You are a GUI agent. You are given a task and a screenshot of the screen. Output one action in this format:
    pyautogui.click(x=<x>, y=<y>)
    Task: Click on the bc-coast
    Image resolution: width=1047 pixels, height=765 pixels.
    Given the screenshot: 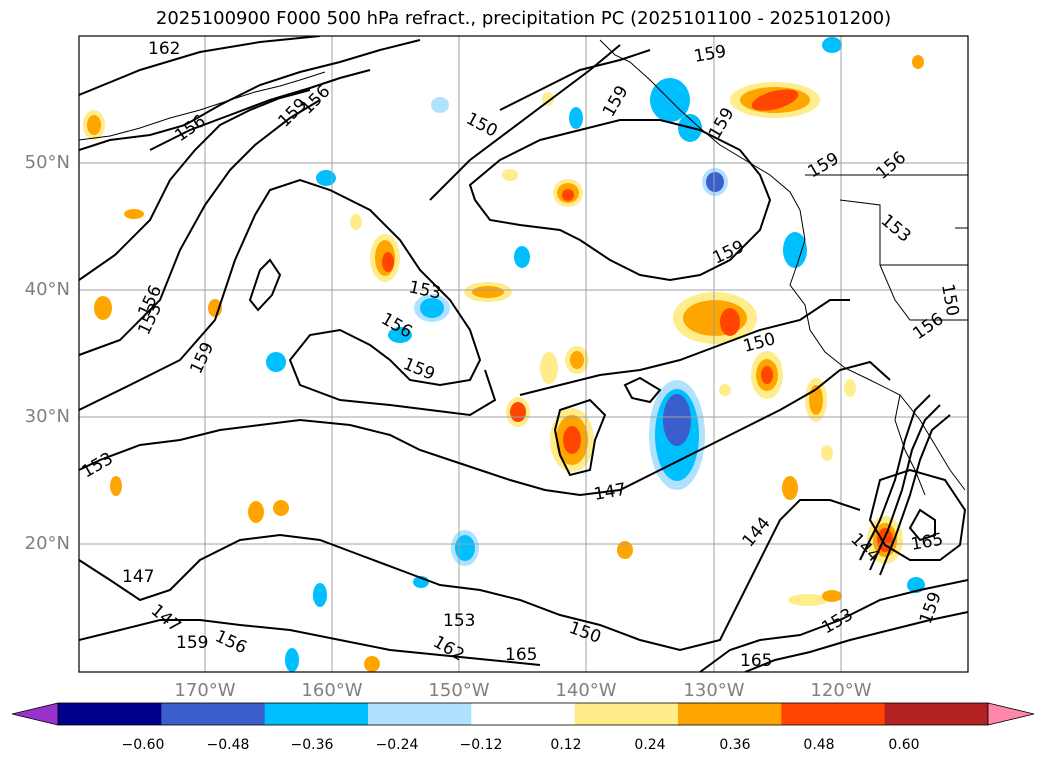 What is the action you would take?
    pyautogui.click(x=700, y=125)
    